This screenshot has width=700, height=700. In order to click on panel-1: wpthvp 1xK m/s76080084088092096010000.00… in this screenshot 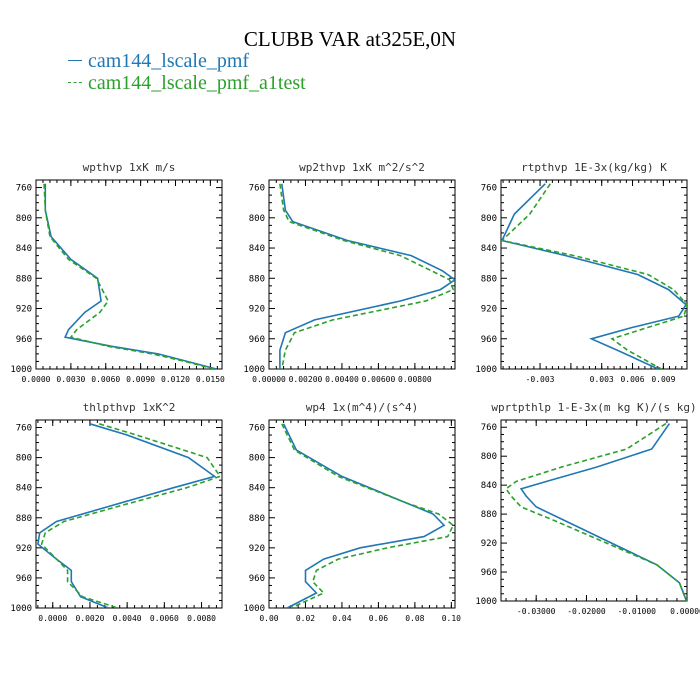, I will do `click(117, 272)`.